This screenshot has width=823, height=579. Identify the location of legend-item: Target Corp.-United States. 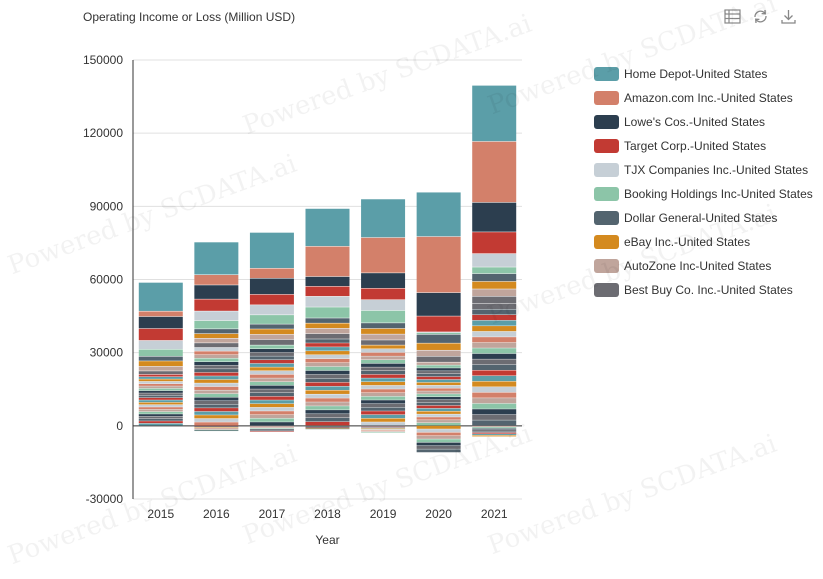
(703, 146).